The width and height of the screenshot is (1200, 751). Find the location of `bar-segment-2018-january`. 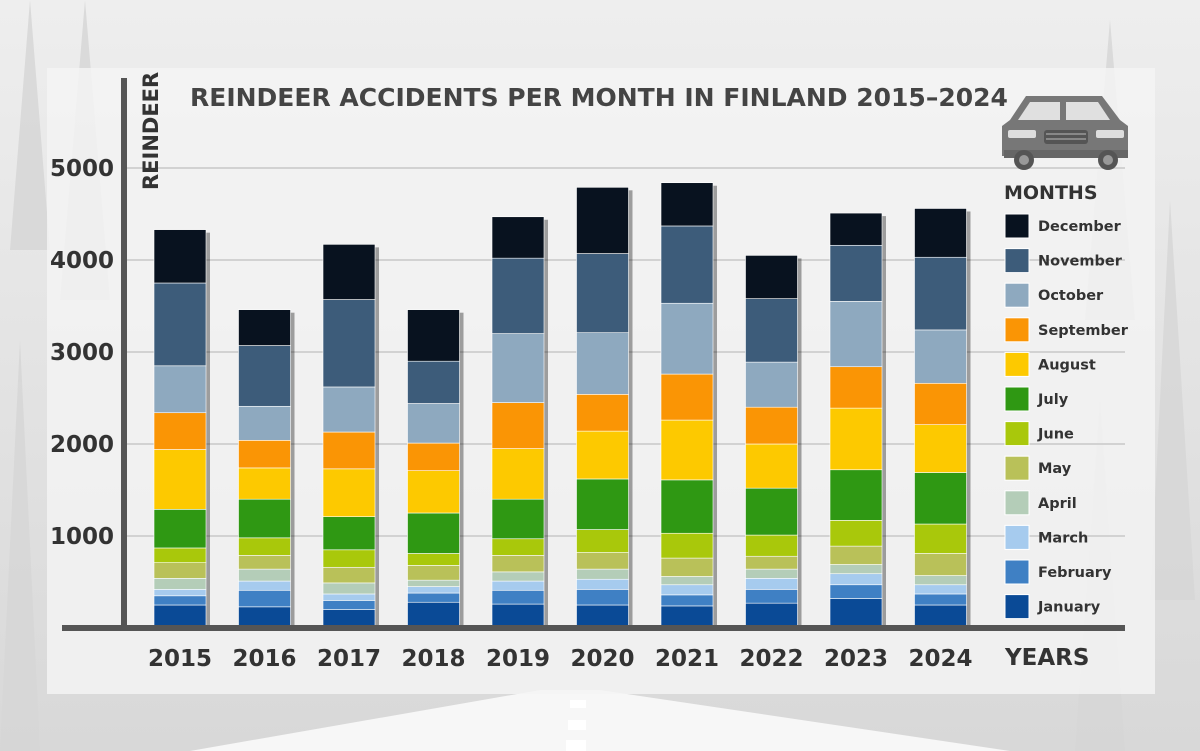

bar-segment-2018-january is located at coordinates (433, 615).